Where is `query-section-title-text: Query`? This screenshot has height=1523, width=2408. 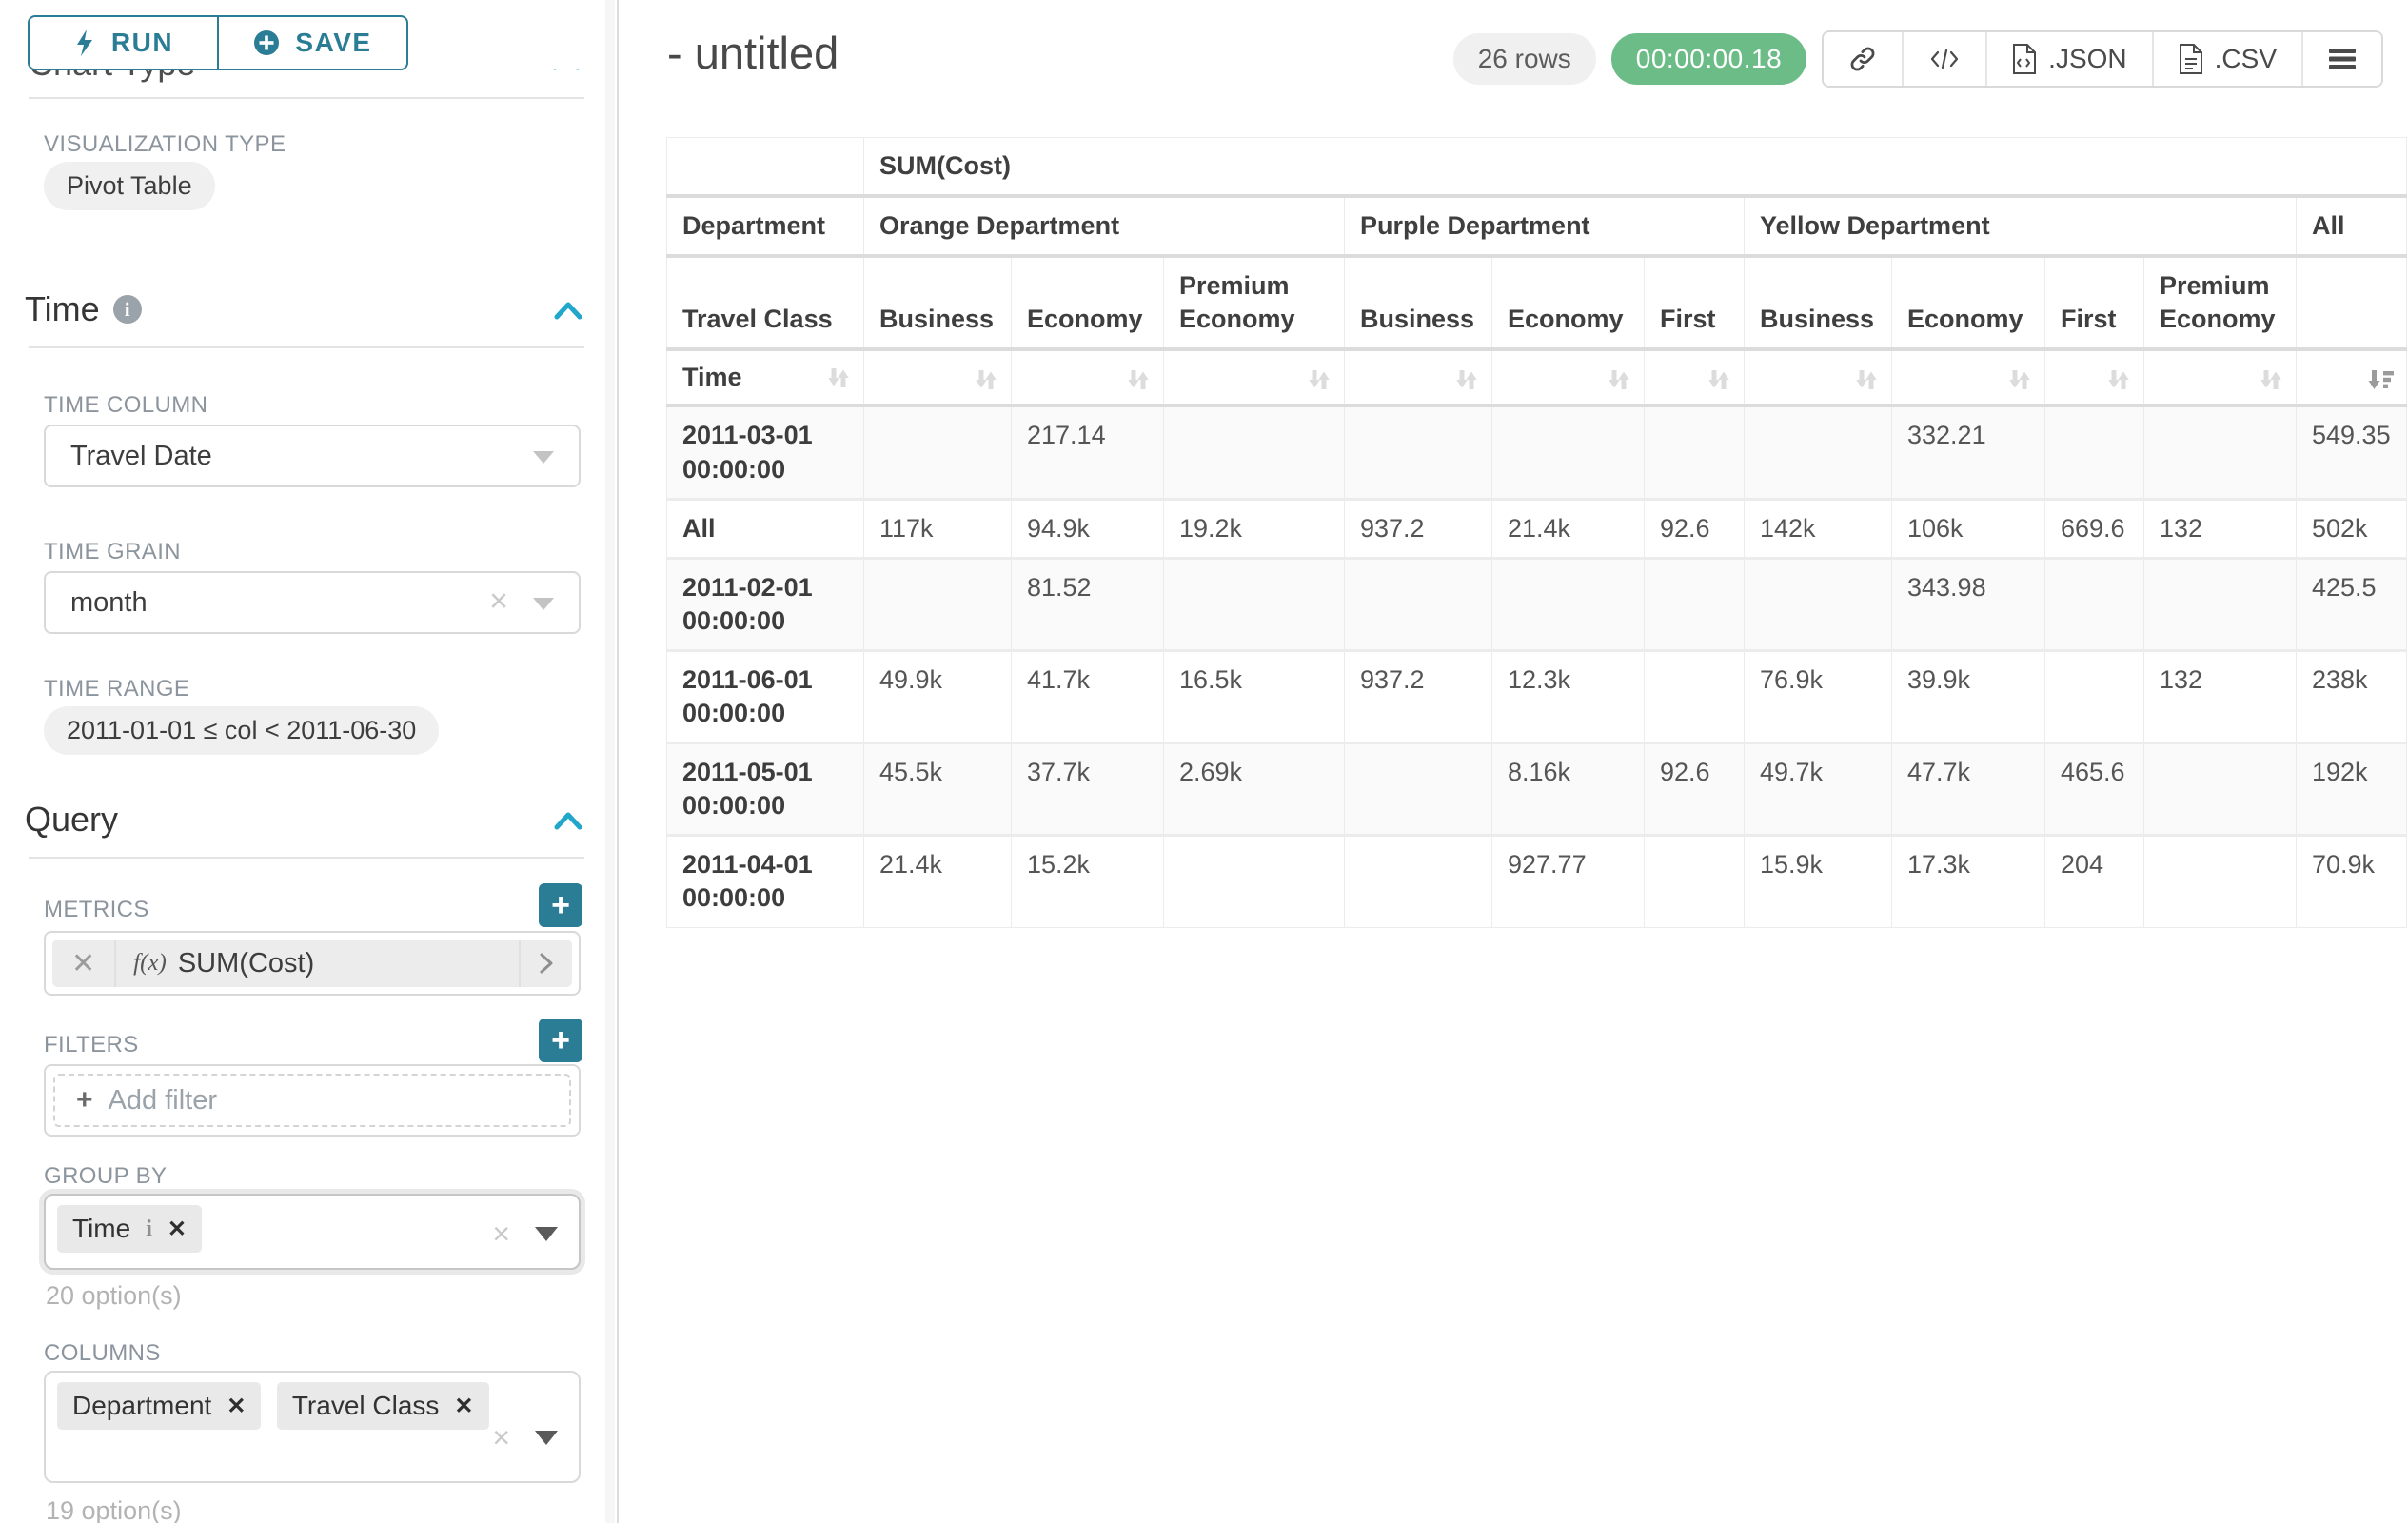 query-section-title-text: Query is located at coordinates (72, 820).